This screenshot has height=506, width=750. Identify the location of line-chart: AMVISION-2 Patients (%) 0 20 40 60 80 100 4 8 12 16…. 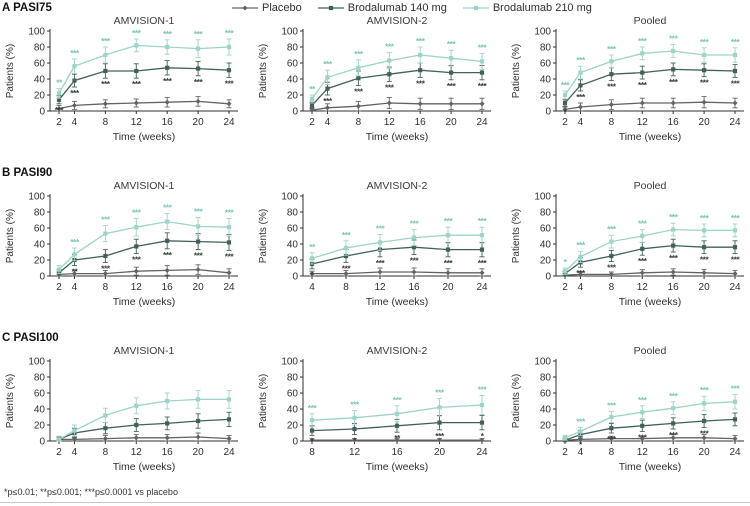
(374, 244).